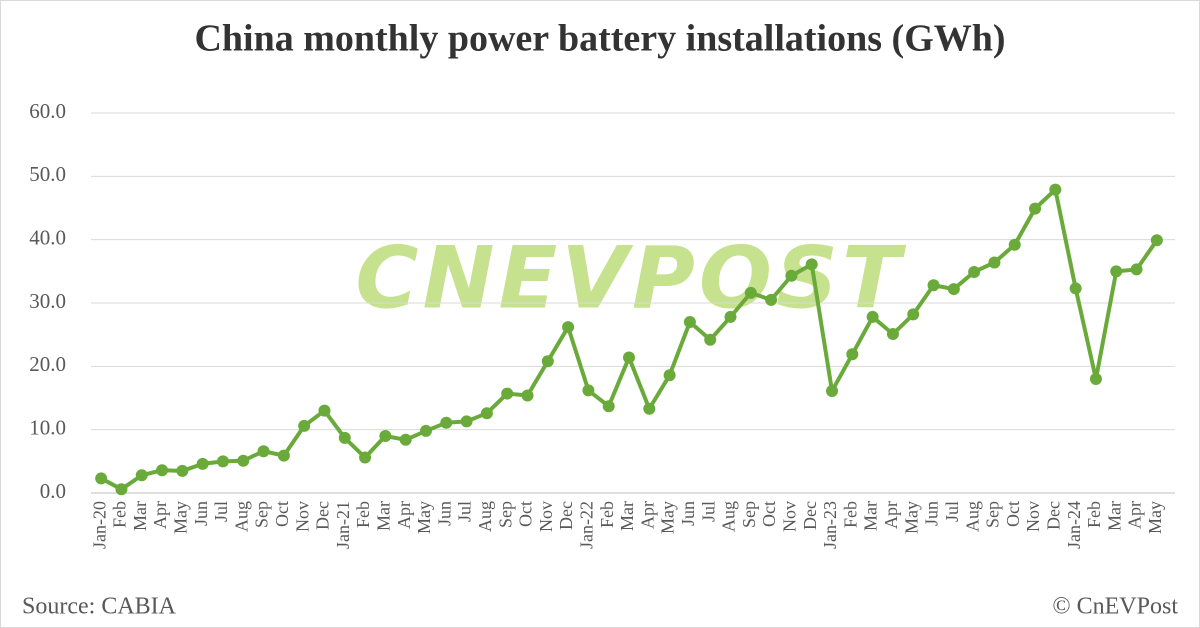 The width and height of the screenshot is (1200, 628). I want to click on y-tick-label: 50.0, so click(47, 174).